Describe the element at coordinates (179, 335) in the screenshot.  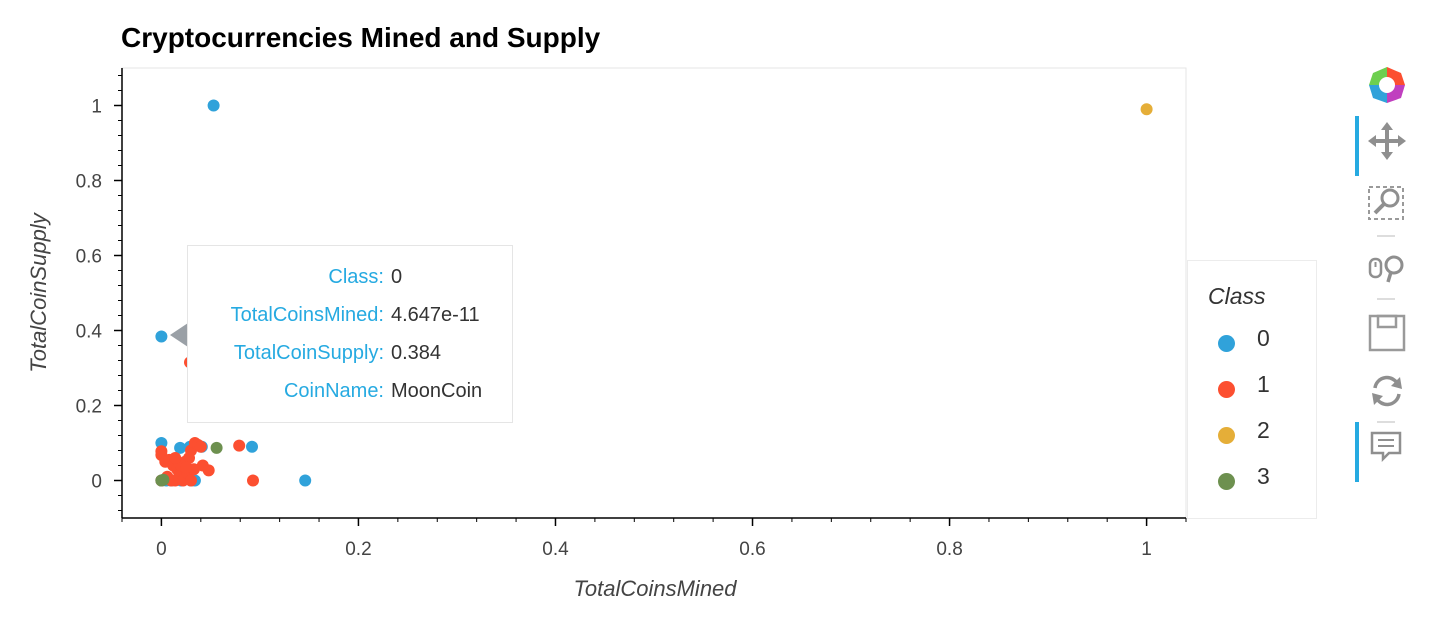
I see `tooltip-arrow` at that location.